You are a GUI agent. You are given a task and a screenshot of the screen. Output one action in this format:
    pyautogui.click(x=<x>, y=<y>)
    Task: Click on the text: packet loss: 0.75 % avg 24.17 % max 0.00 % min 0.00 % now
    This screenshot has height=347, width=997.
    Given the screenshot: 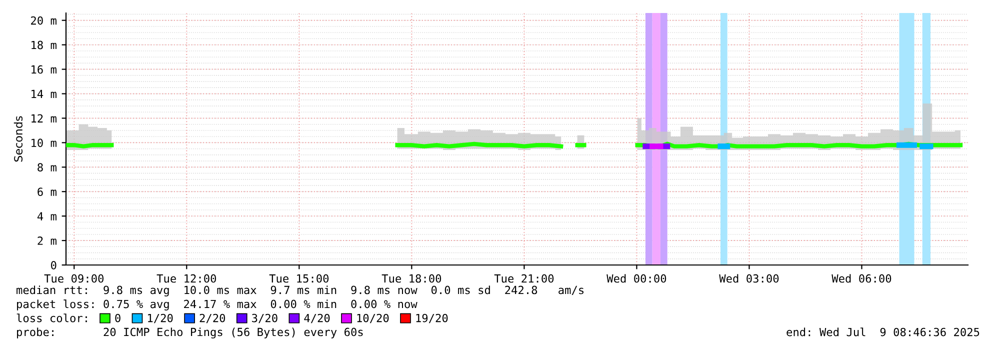 What is the action you would take?
    pyautogui.click(x=217, y=305)
    